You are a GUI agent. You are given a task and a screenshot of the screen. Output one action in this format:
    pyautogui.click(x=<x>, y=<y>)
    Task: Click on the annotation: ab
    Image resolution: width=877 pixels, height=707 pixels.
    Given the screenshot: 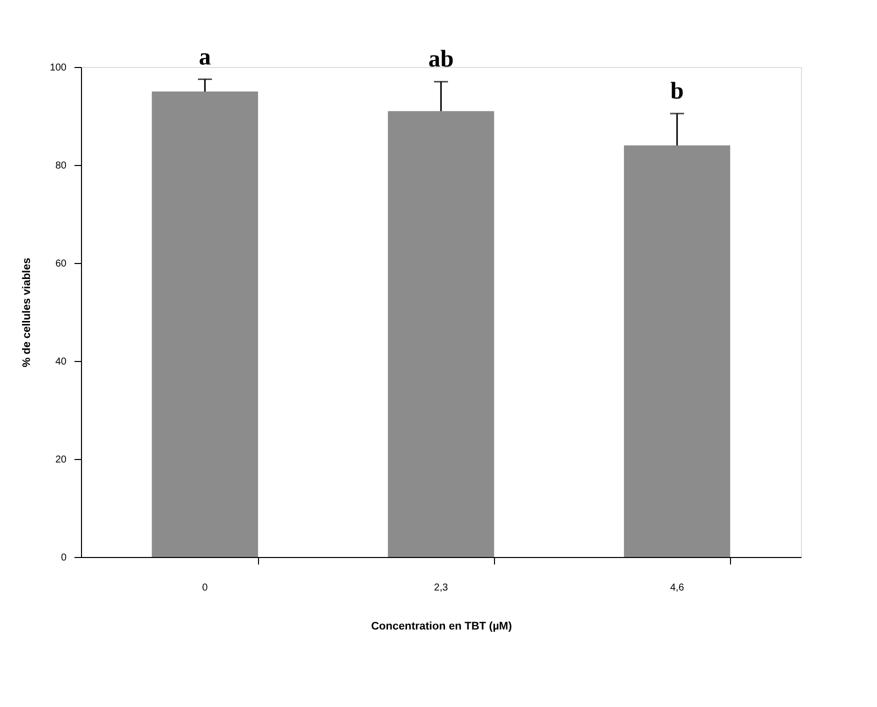 What is the action you would take?
    pyautogui.click(x=441, y=59)
    